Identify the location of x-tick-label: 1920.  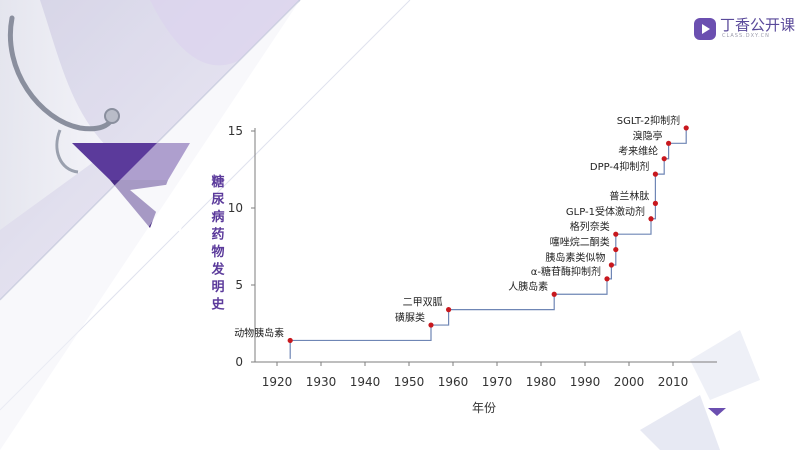
(277, 382).